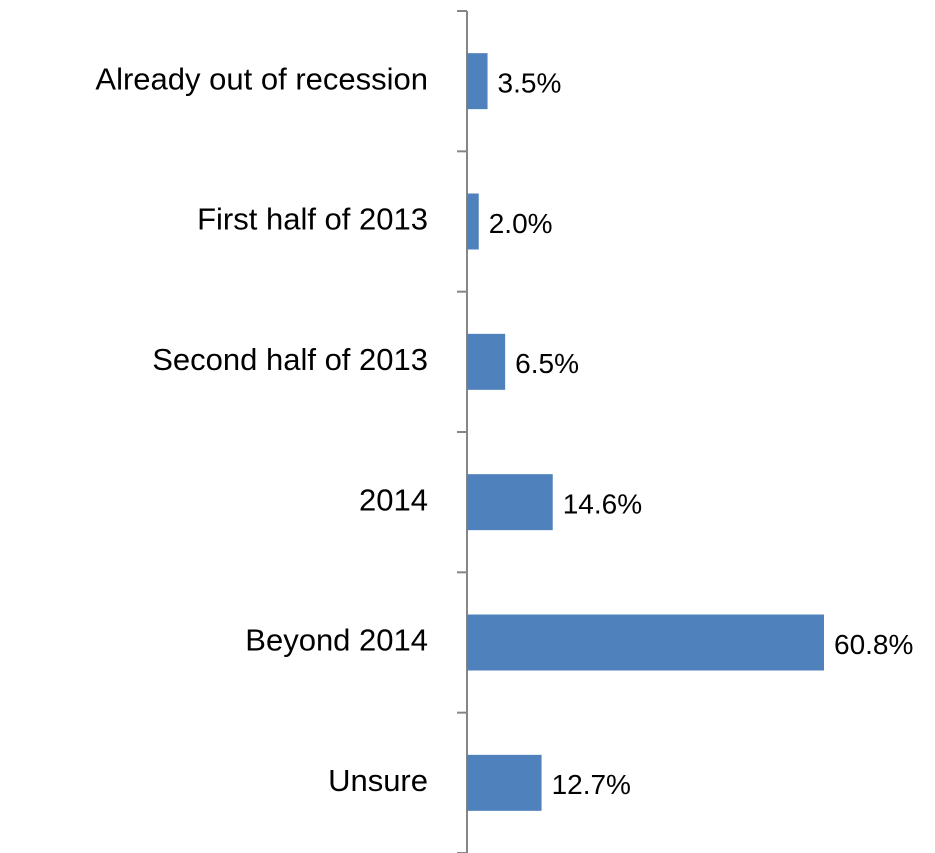  What do you see at coordinates (591, 784) in the screenshot?
I see `value-label: 12.7%` at bounding box center [591, 784].